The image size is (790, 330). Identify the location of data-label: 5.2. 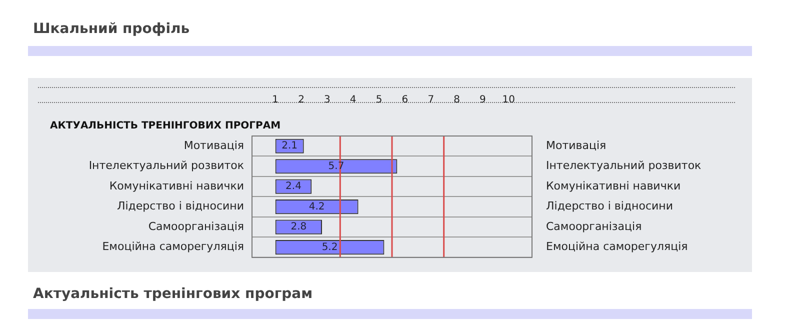
(330, 247).